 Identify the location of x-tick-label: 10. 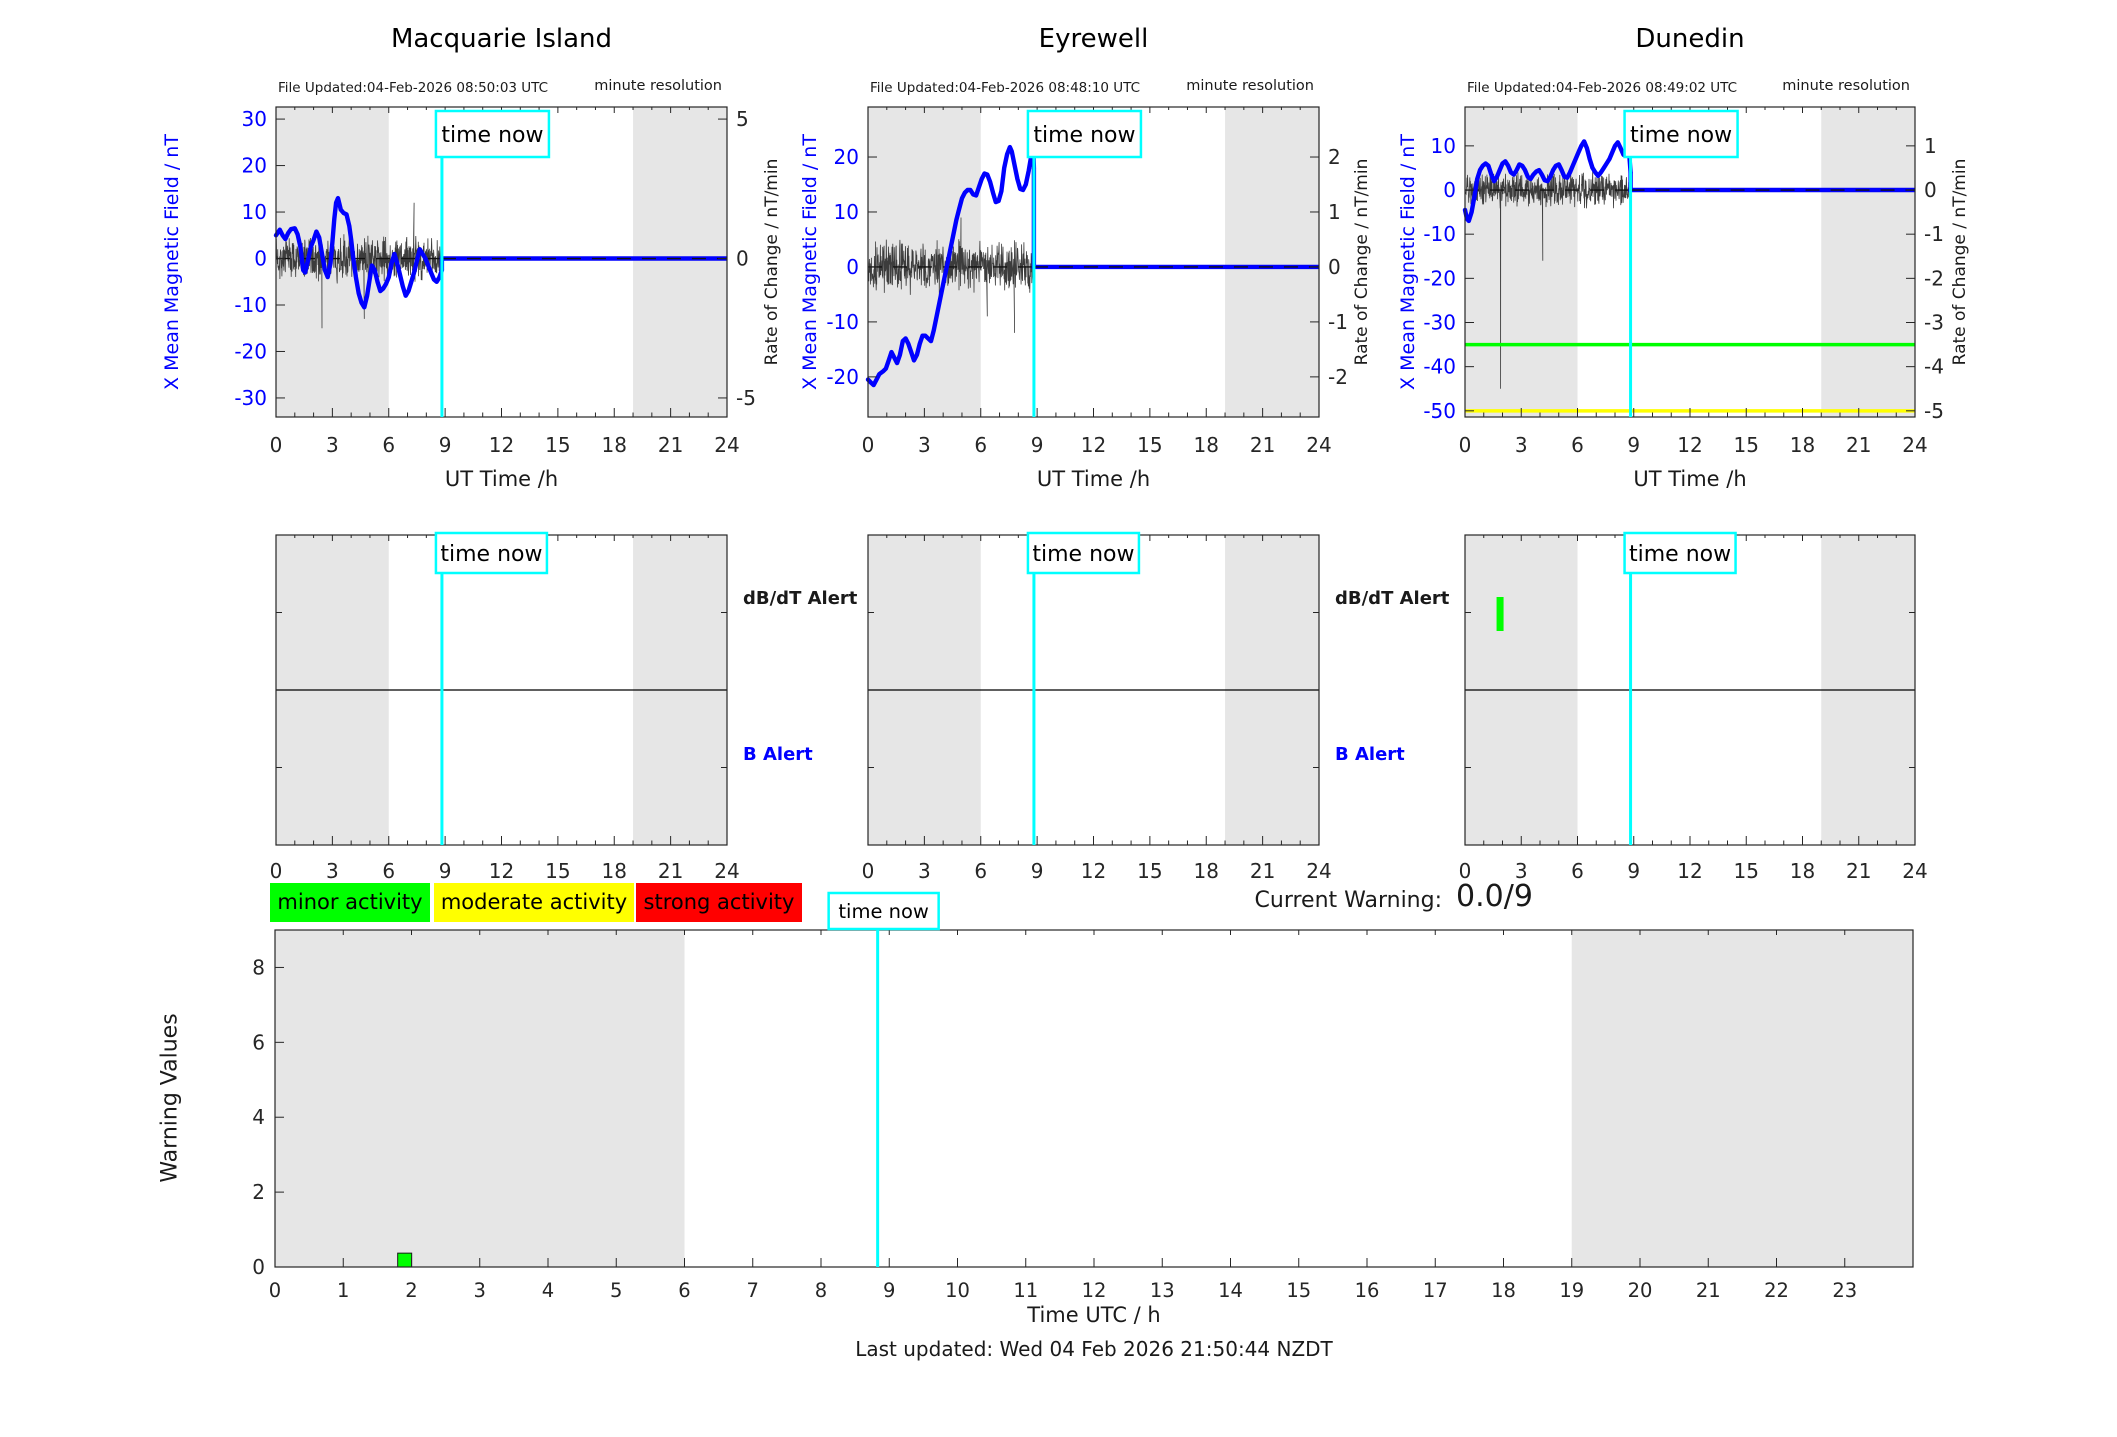
(957, 1290).